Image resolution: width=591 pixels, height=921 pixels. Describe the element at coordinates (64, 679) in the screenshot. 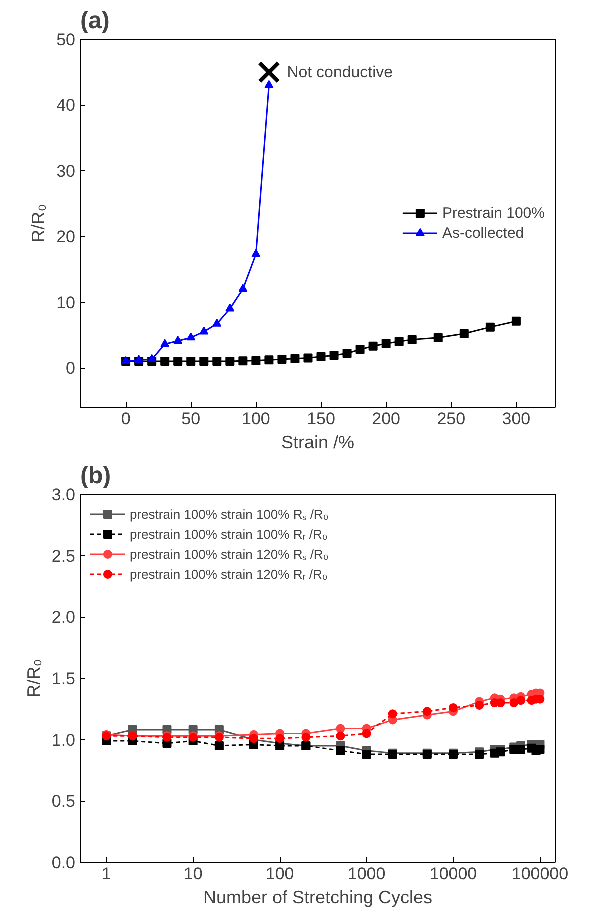

I see `y-tick-label: 1.5` at that location.